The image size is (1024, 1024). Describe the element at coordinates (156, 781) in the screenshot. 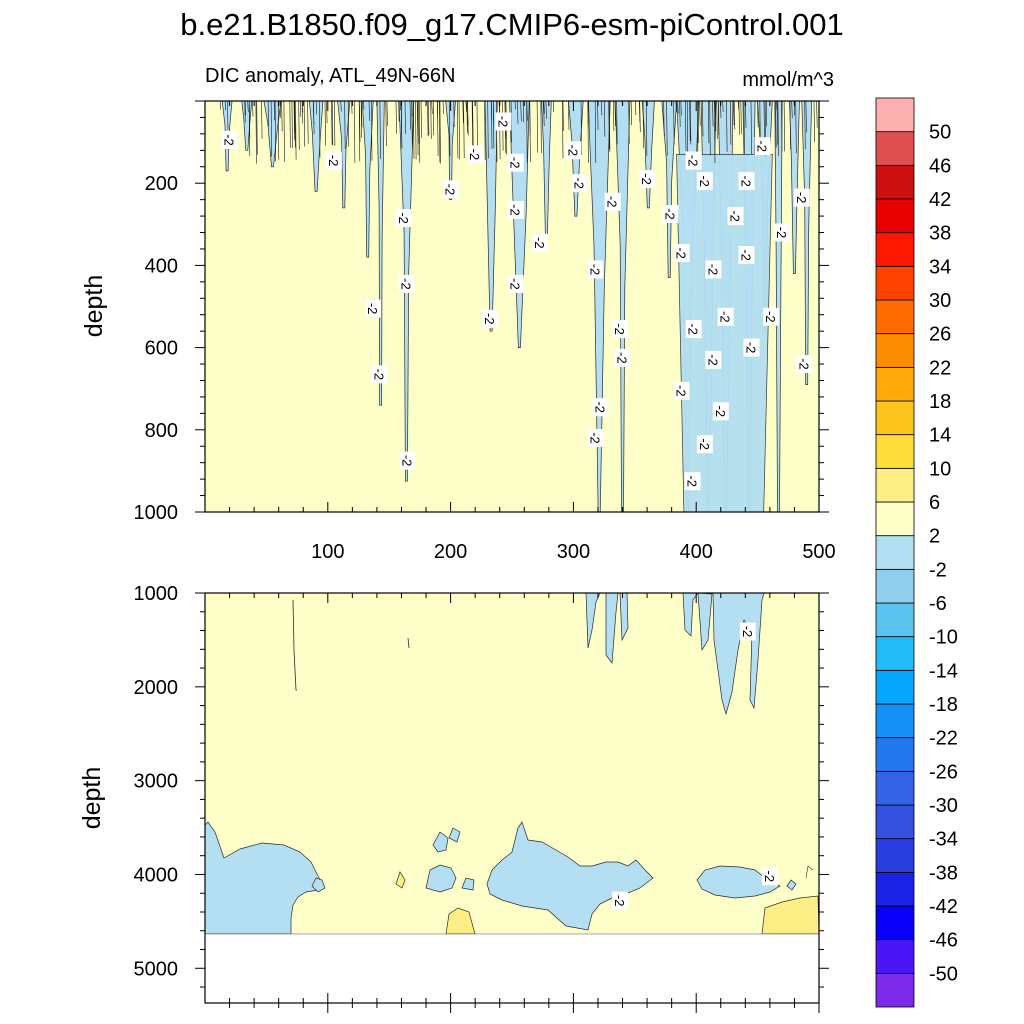

I see `bottom-axis-tick-labels: 1000 2000 3000 4000 5000` at that location.